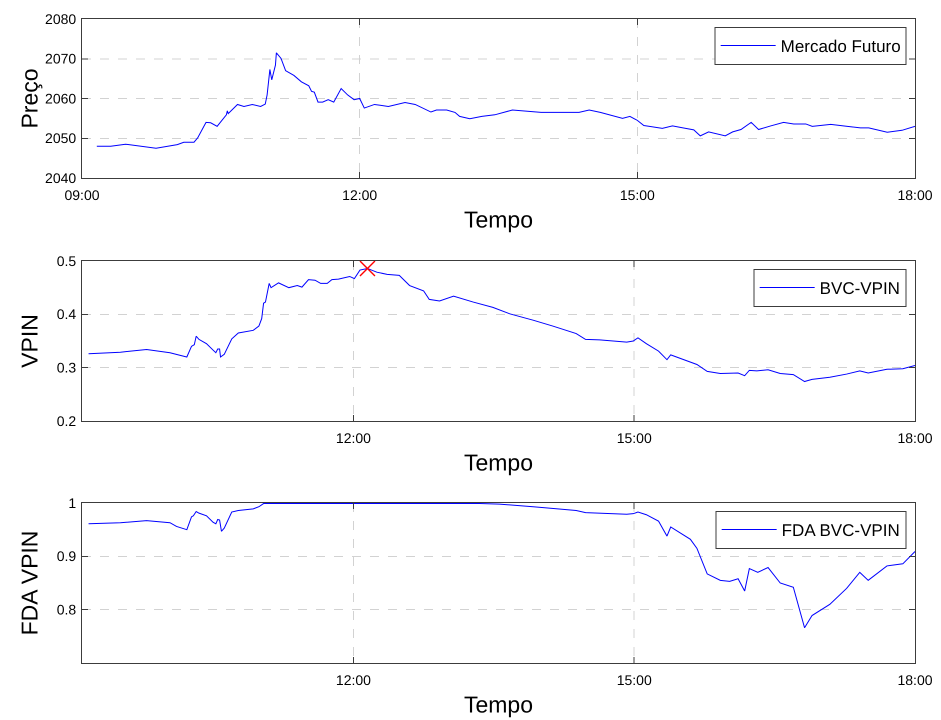  I want to click on legend-label: Mercado Futuro, so click(840, 46).